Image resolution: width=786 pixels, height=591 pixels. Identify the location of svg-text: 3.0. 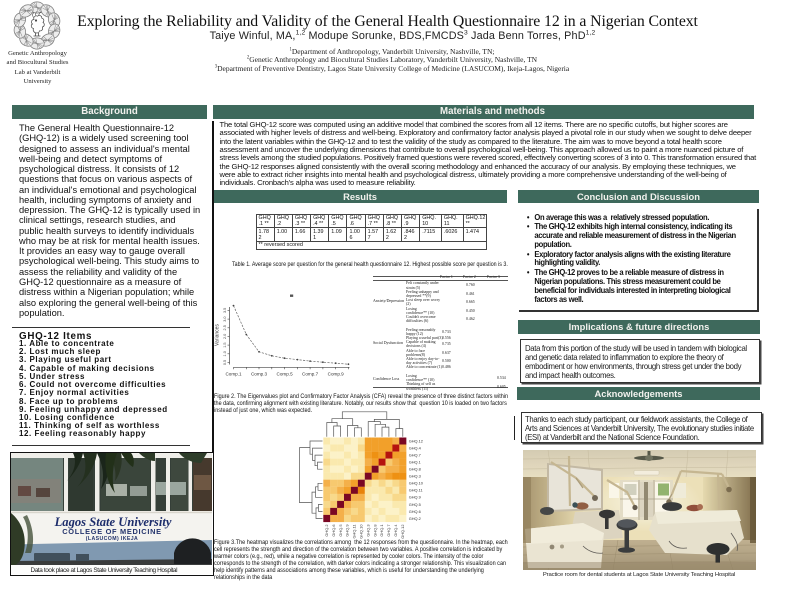
(225, 318).